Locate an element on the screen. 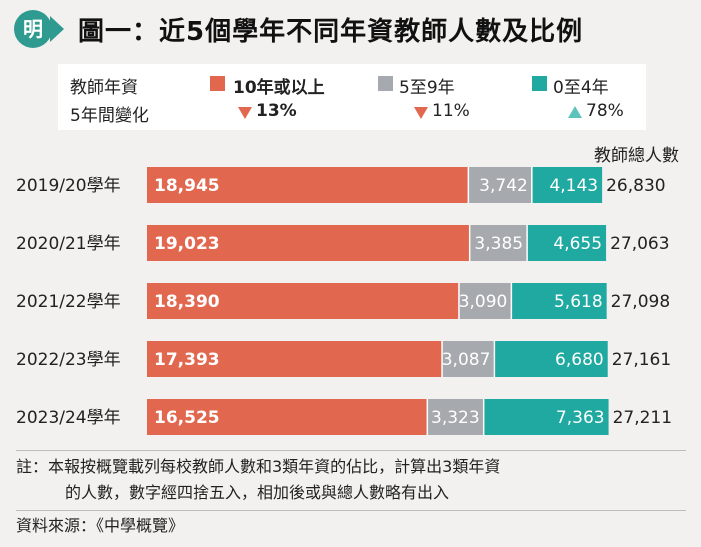  category-label: 2020/21學年 is located at coordinates (68, 244).